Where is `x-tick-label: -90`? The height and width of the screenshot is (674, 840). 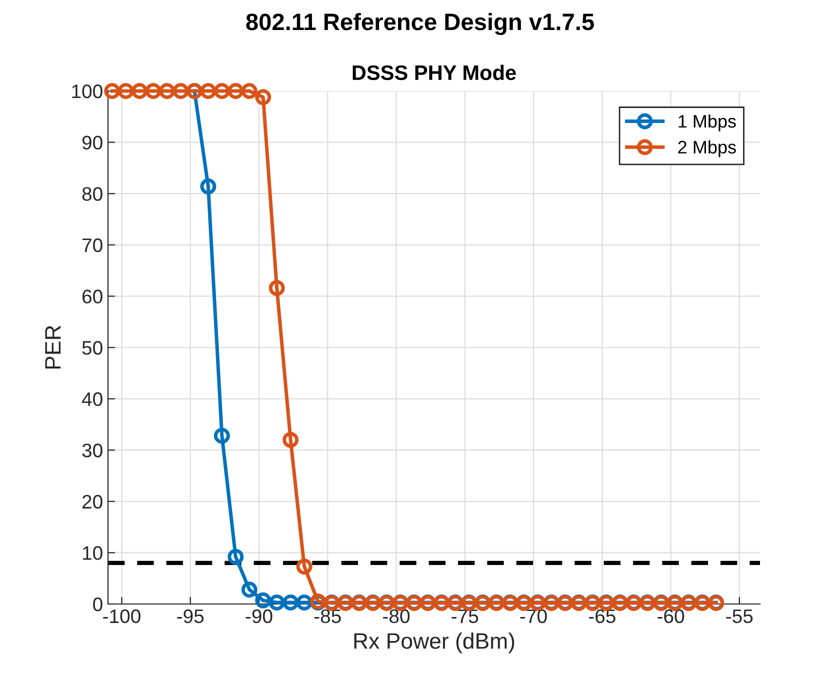
x-tick-label: -90 is located at coordinates (259, 616).